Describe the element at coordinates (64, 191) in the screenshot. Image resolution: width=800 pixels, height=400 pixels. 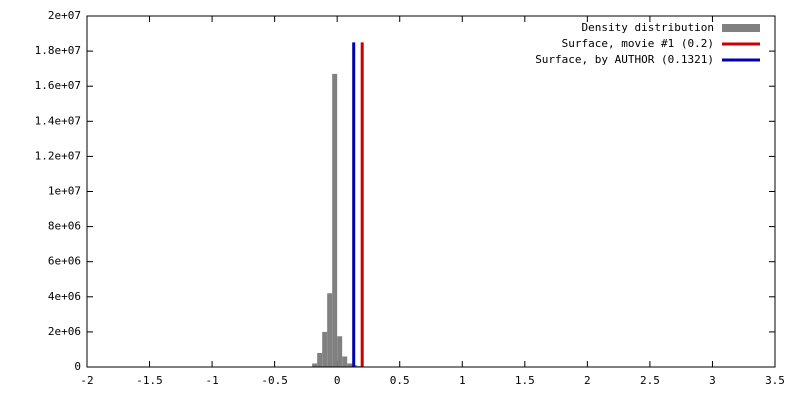
I see `y-tick-label: 1e+07` at that location.